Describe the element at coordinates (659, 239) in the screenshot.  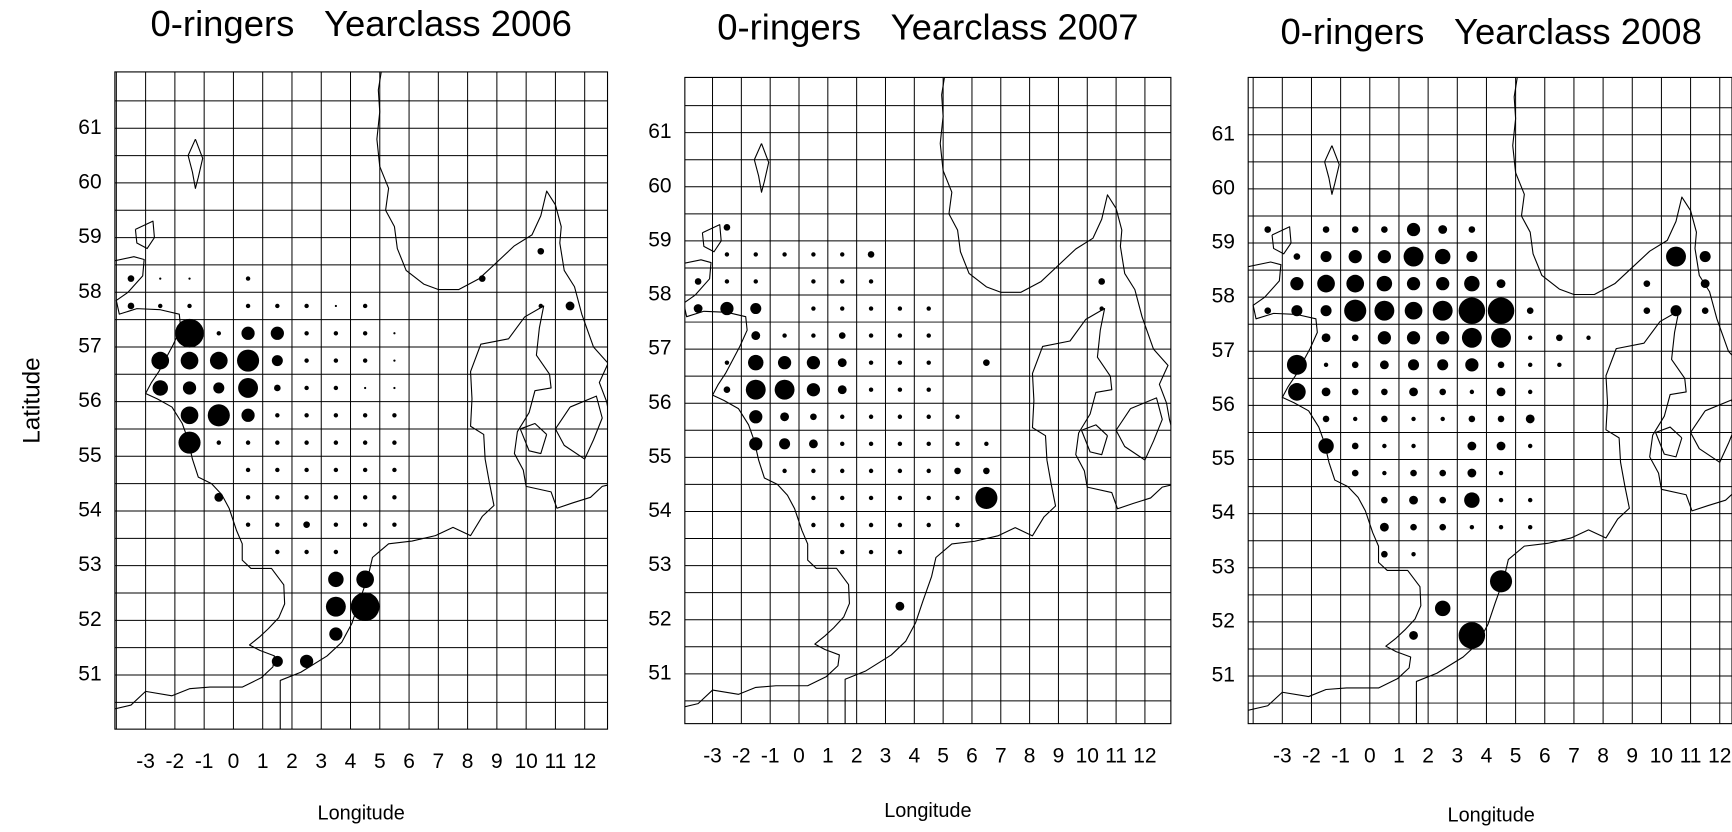
I see `y-tick-label: 59` at that location.